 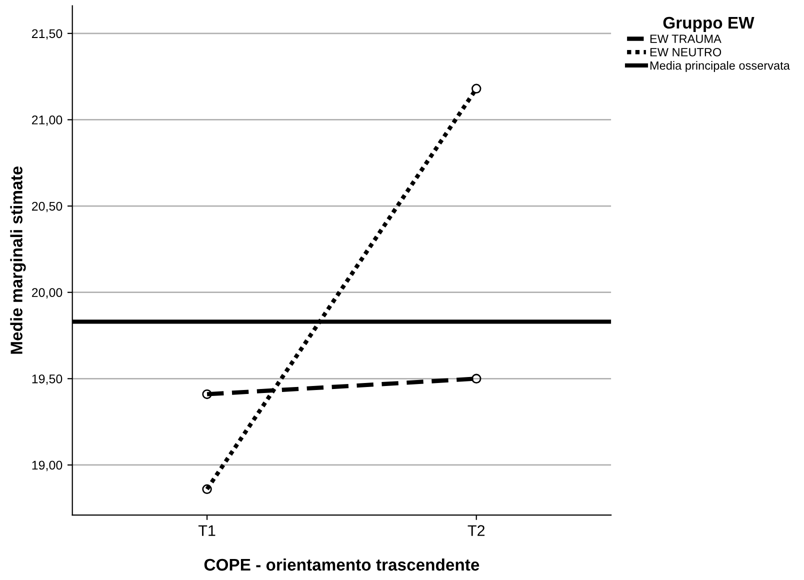 I want to click on y-tick-label: 21,50, so click(x=47, y=34).